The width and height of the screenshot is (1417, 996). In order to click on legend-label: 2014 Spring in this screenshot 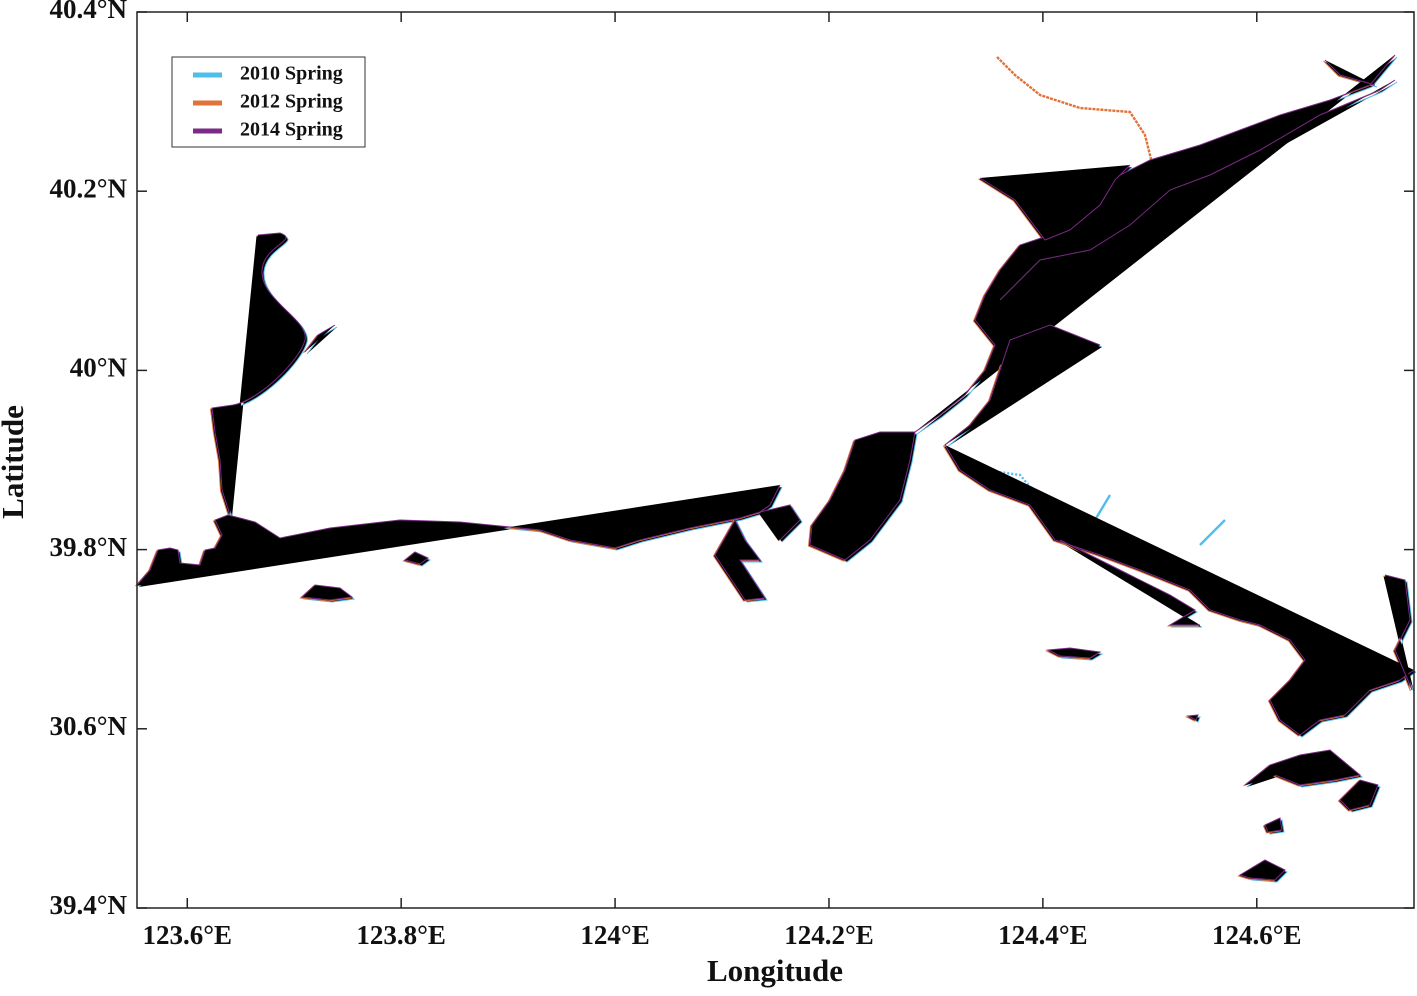, I will do `click(291, 130)`.